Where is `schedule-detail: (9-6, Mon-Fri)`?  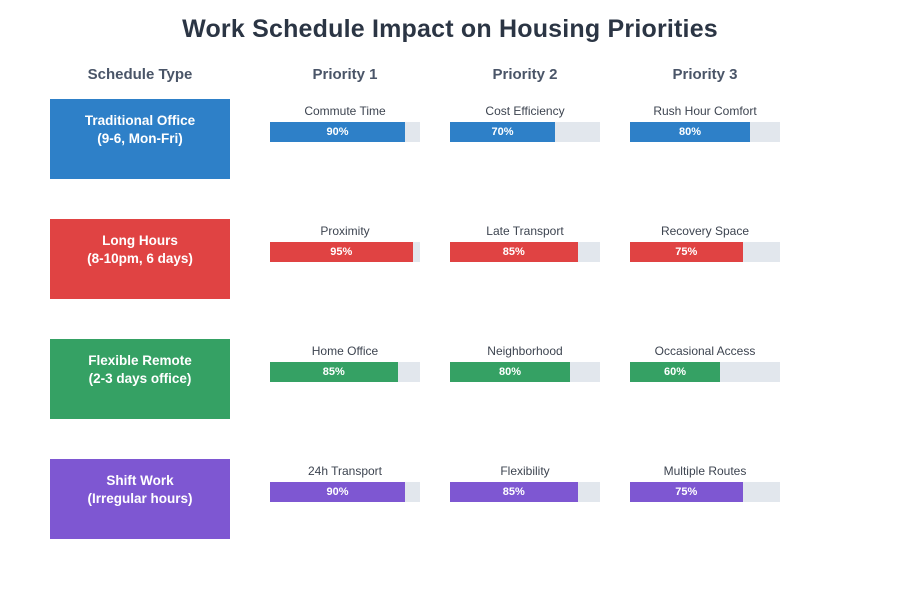 schedule-detail: (9-6, Mon-Fri) is located at coordinates (140, 138).